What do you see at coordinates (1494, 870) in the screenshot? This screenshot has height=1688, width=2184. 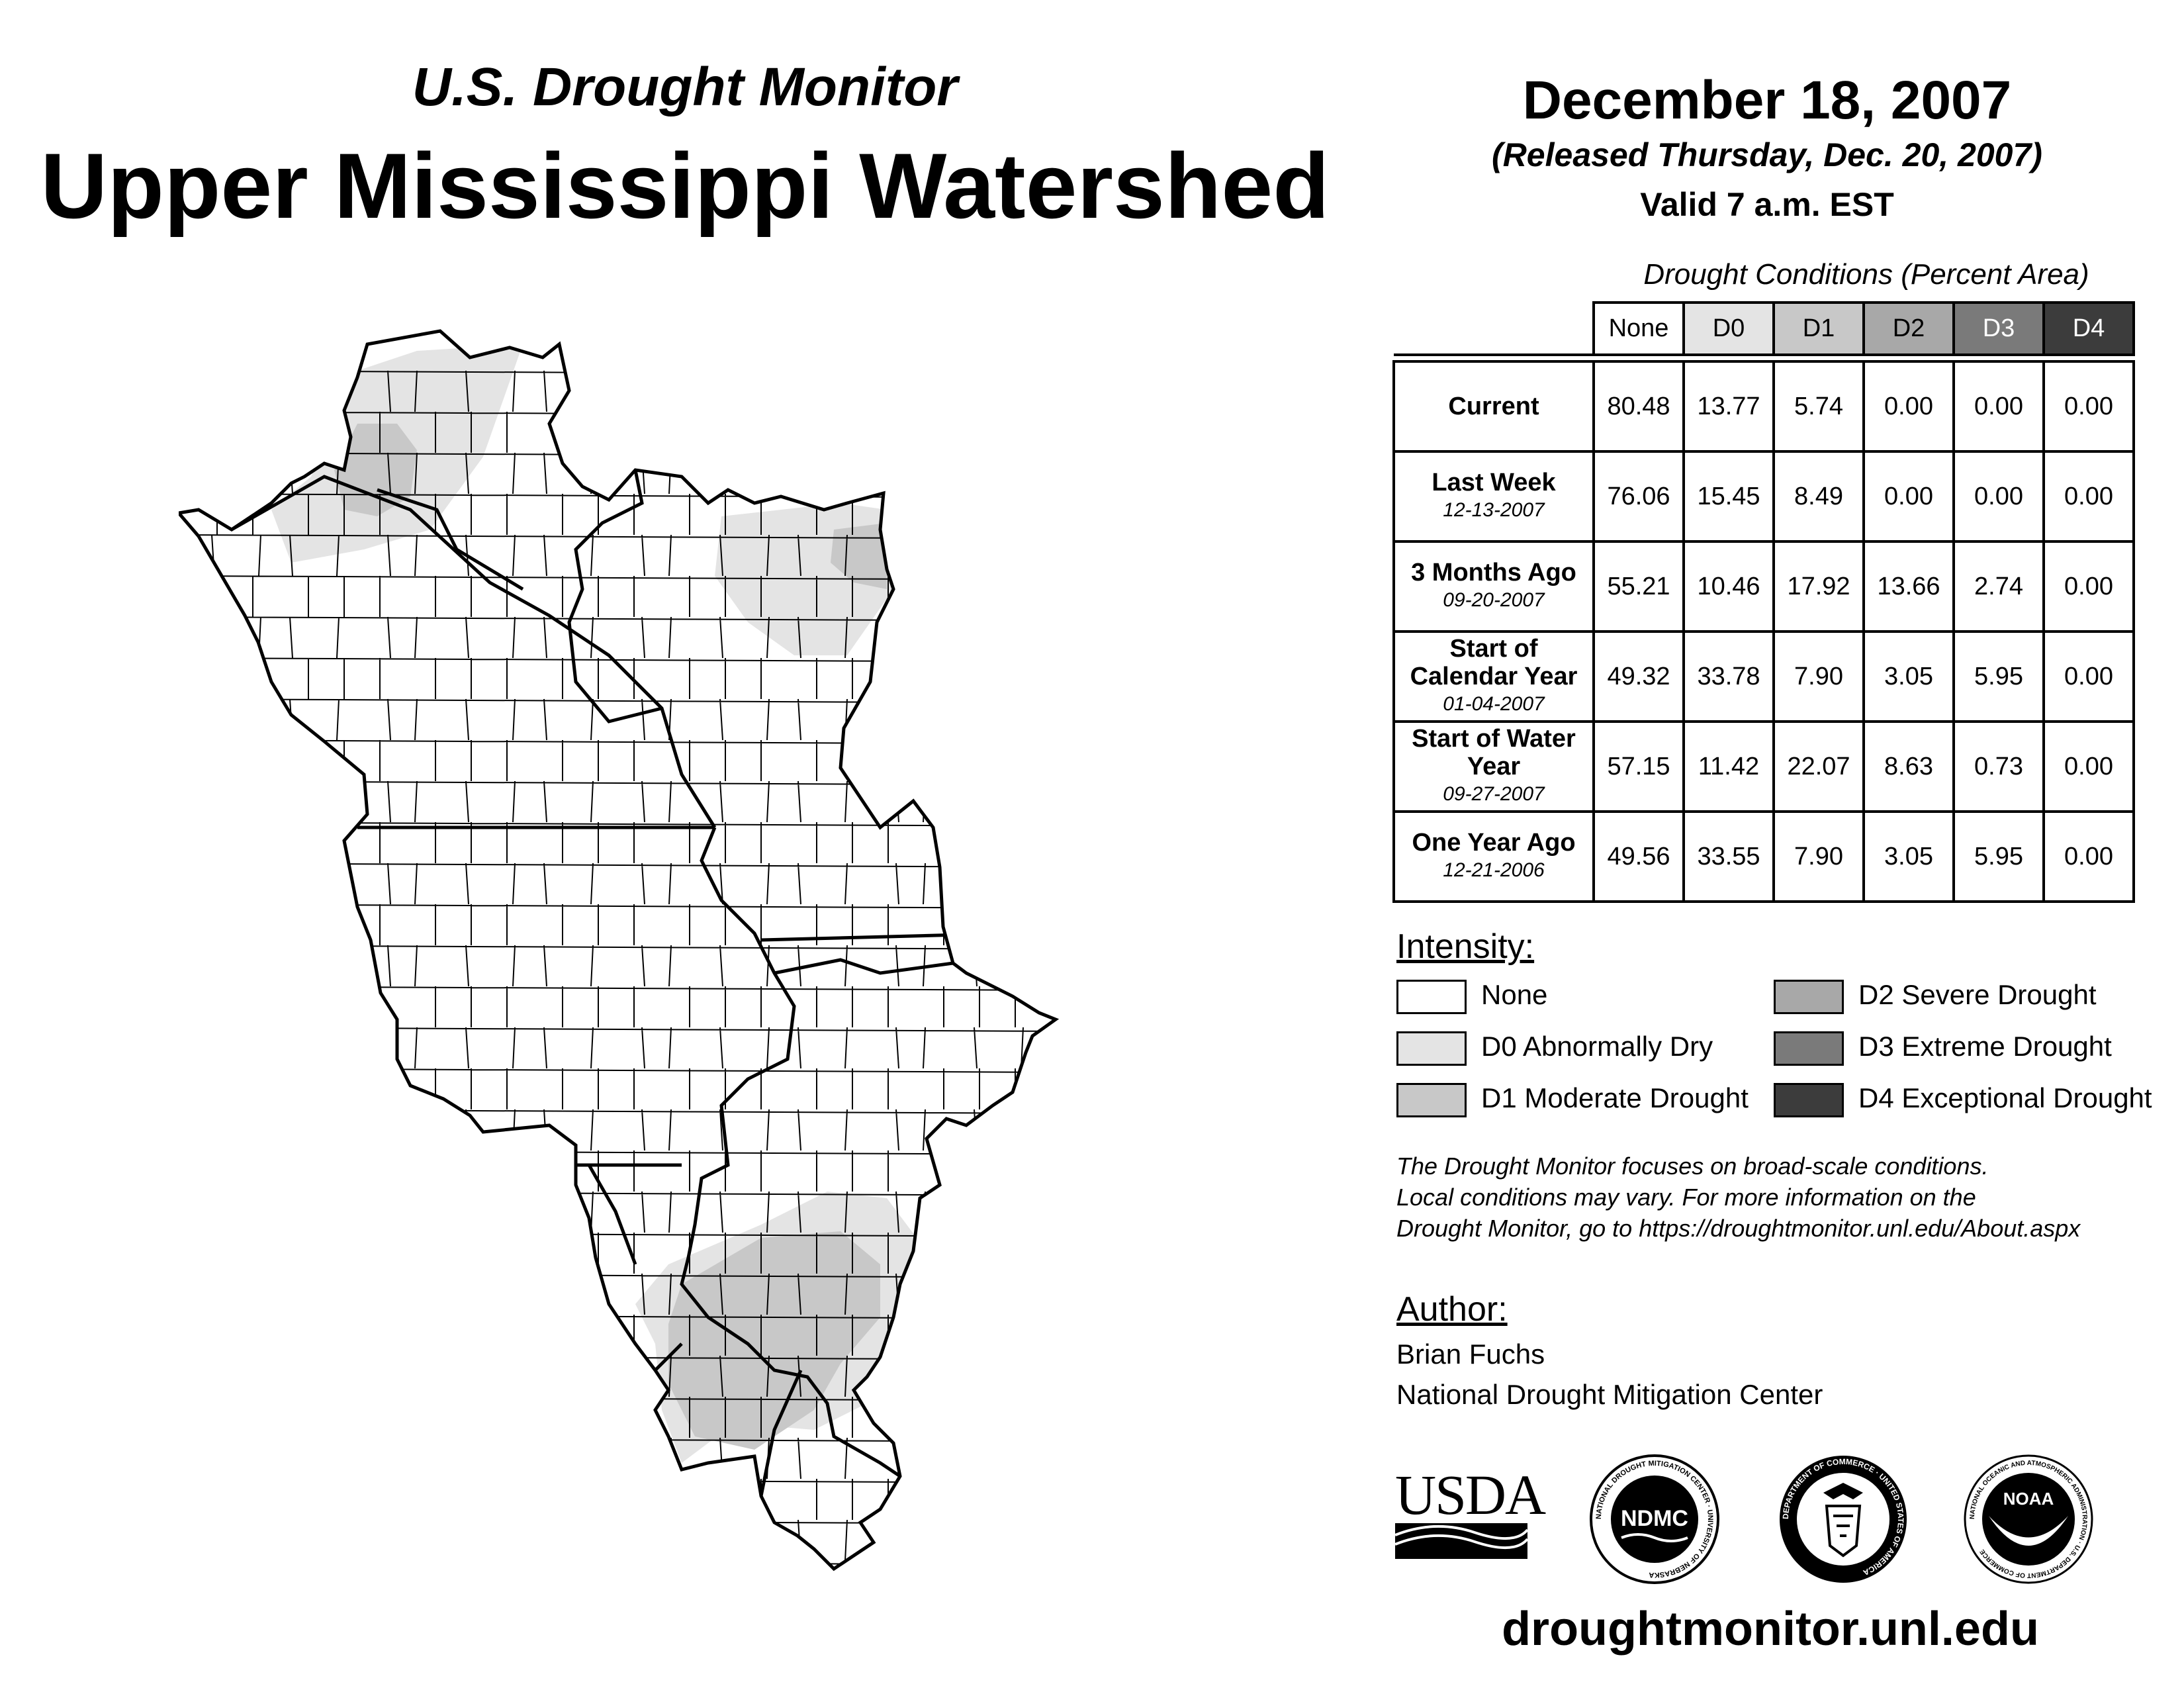 I see `row-date: 12-21-2006` at bounding box center [1494, 870].